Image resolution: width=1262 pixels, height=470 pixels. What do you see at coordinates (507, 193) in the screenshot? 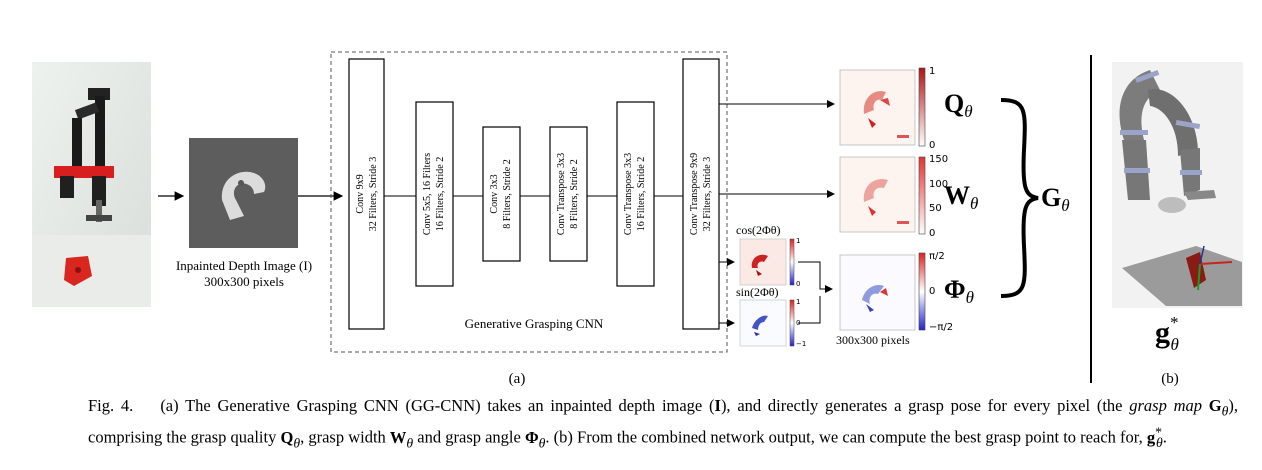
I see `layer-3-detail: 8 Filters, Stride 2` at bounding box center [507, 193].